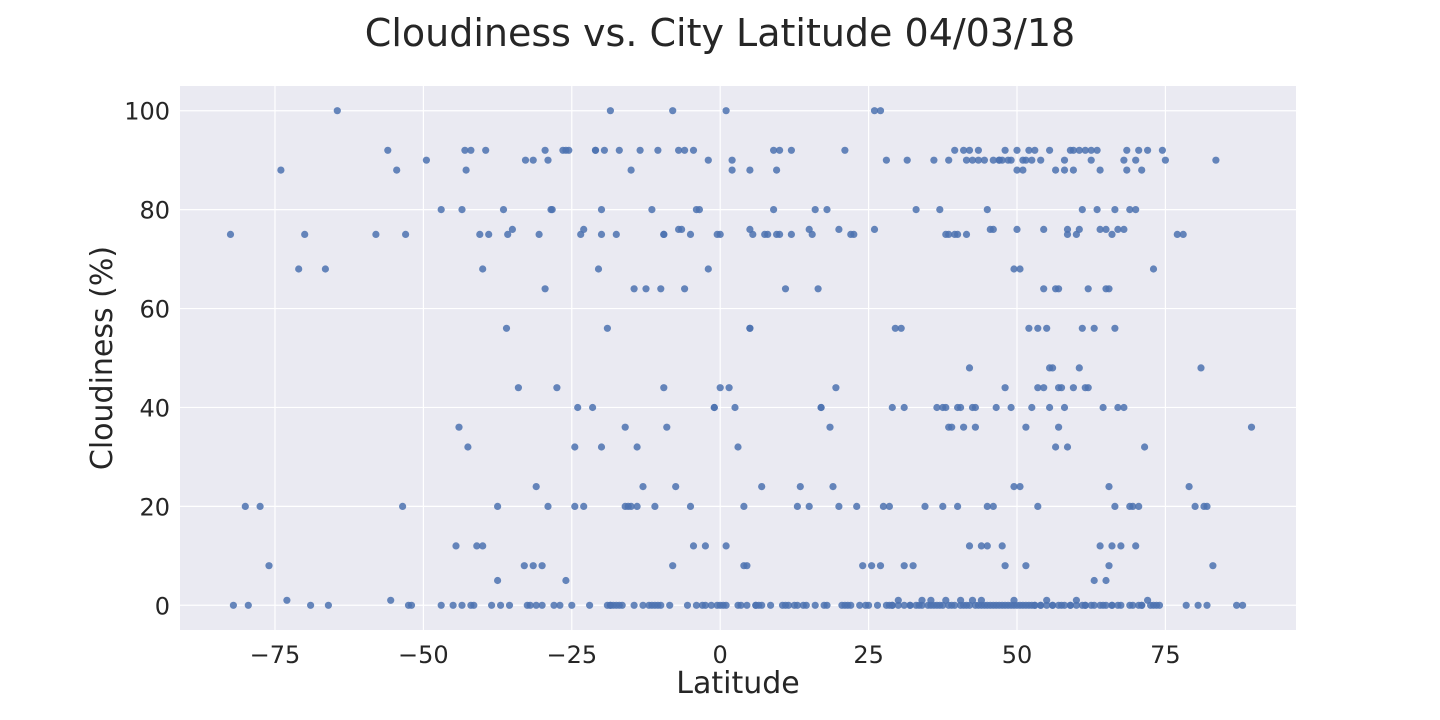  Describe the element at coordinates (737, 683) in the screenshot. I see `x-axis-label: Latitude` at that location.